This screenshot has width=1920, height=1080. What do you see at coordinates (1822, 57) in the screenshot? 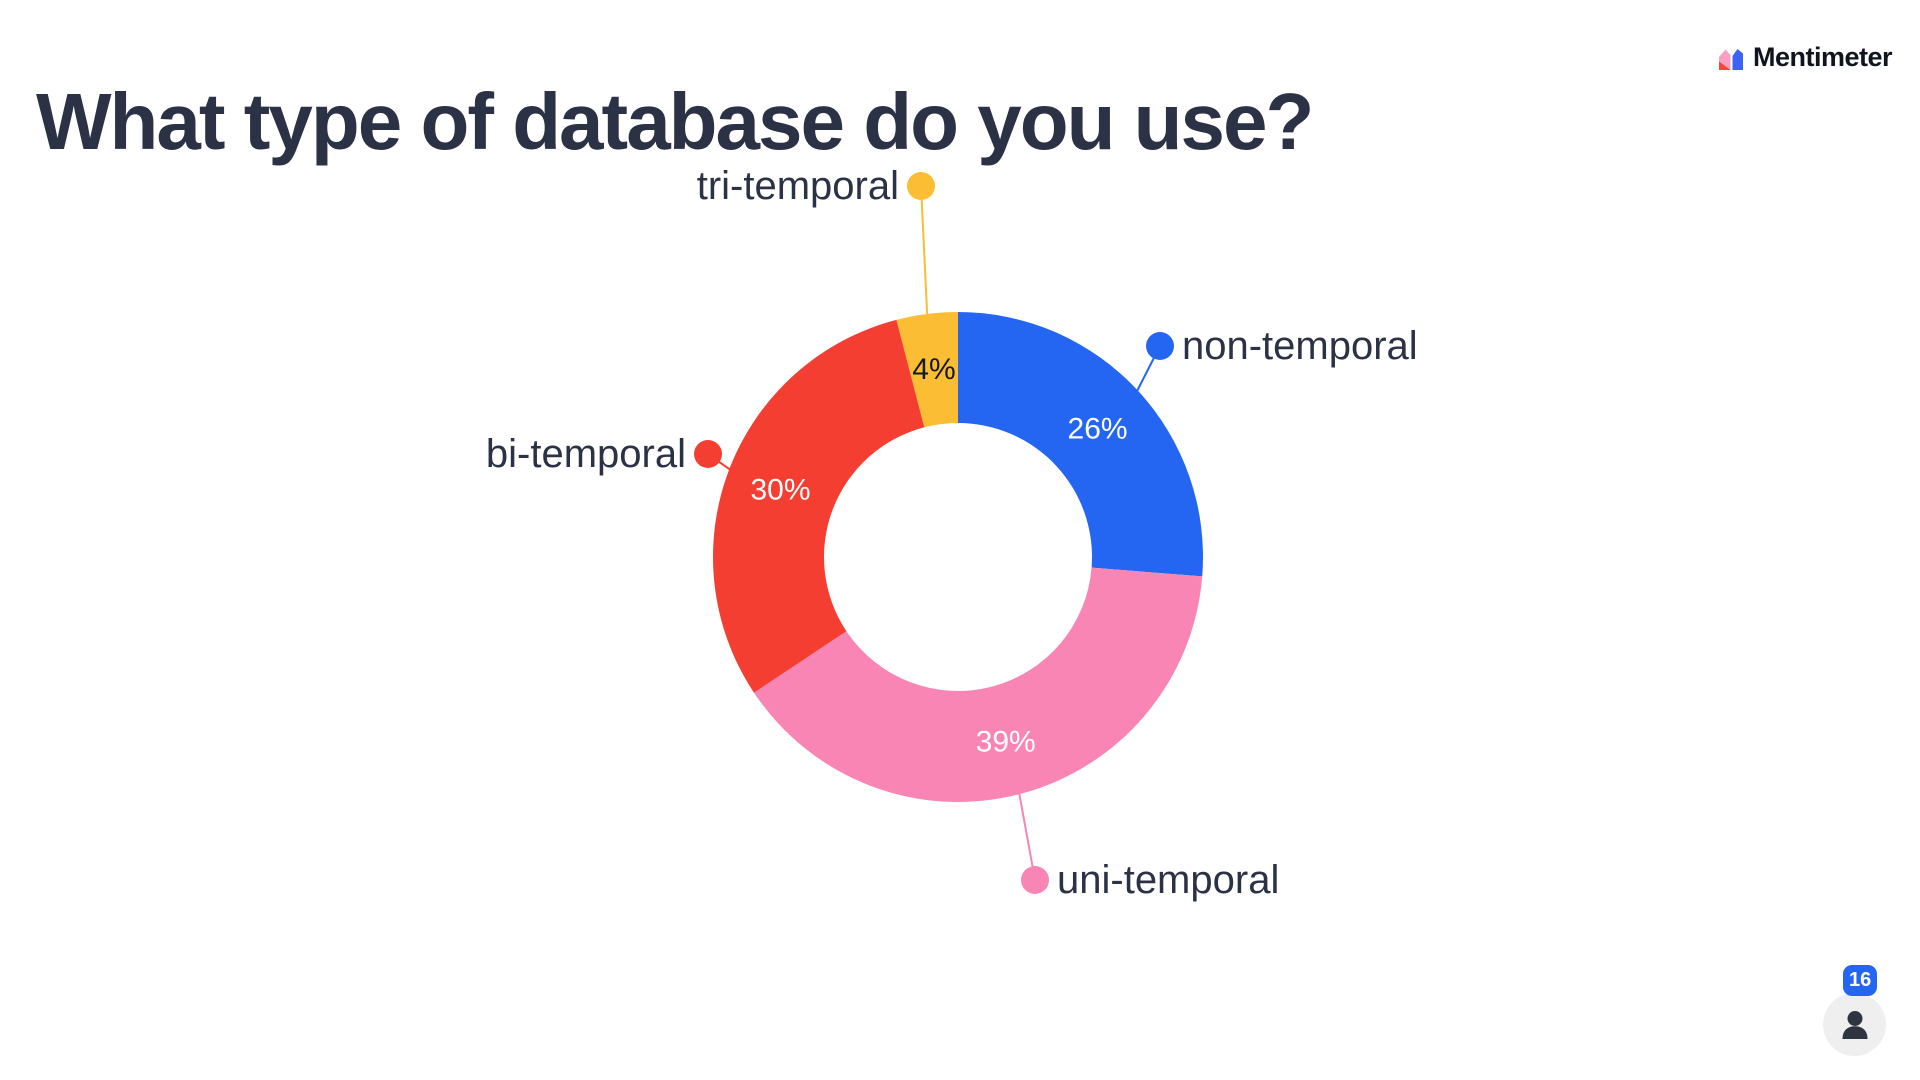
I see `mentimeter-logo-text: Mentimeter` at bounding box center [1822, 57].